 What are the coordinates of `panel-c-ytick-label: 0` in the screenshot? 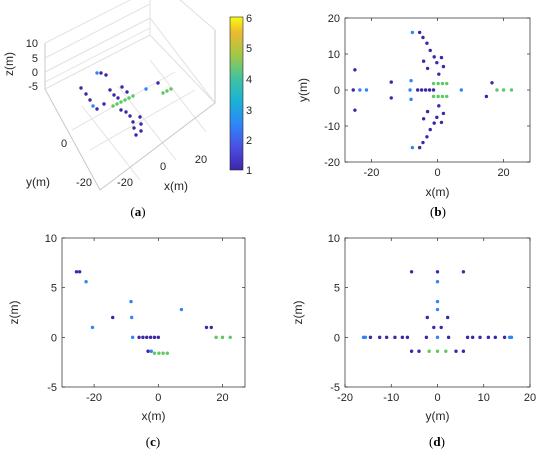 It's located at (54, 338).